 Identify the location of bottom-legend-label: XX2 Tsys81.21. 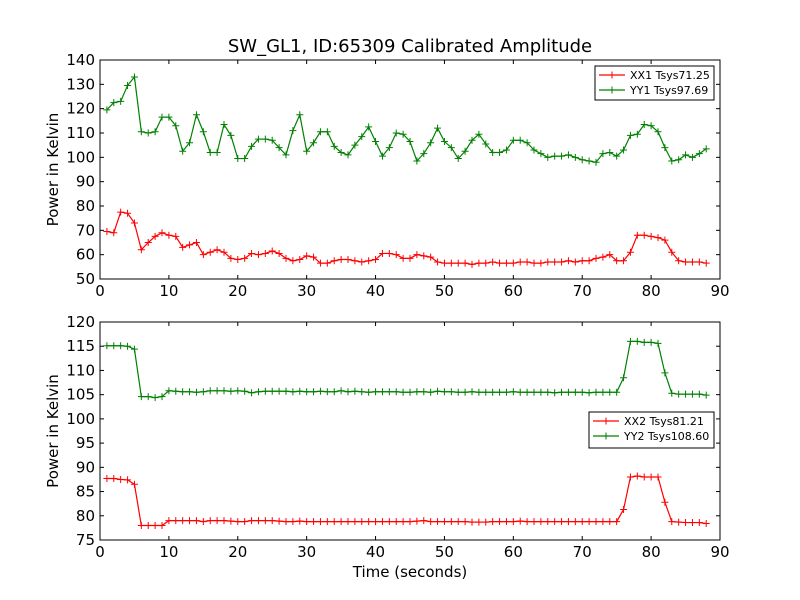
(664, 421).